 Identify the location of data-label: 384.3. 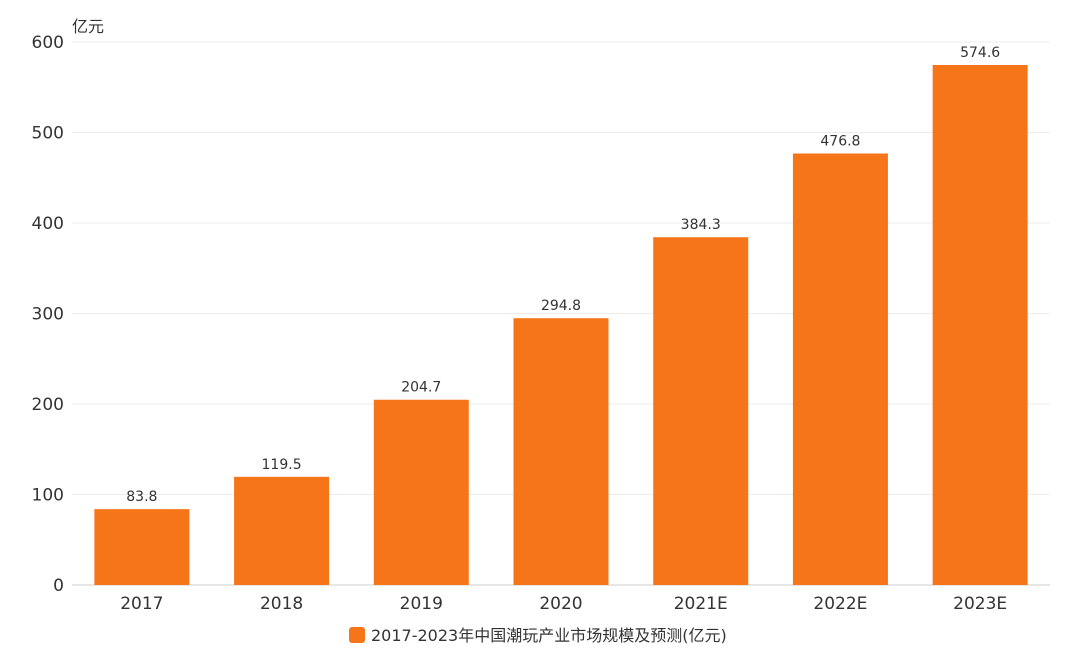
(701, 225).